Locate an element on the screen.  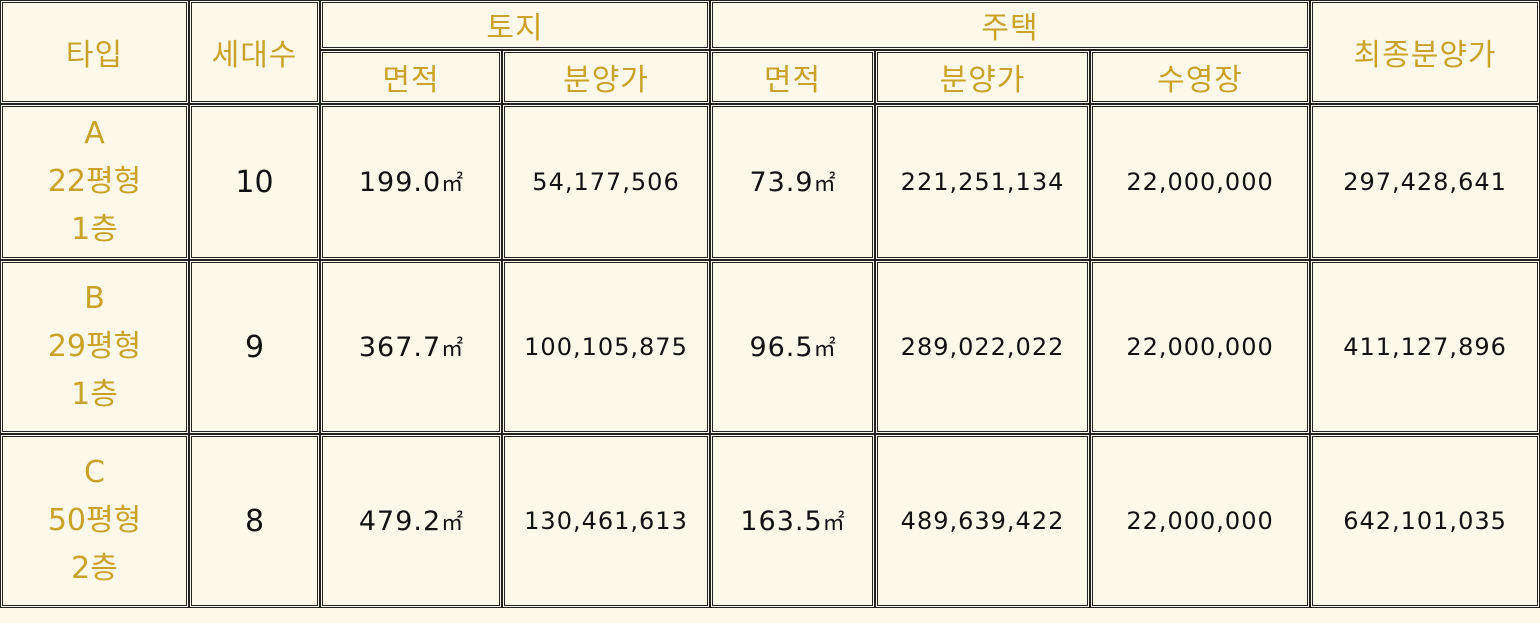
land-price-cell: 130,461,613 is located at coordinates (606, 521).